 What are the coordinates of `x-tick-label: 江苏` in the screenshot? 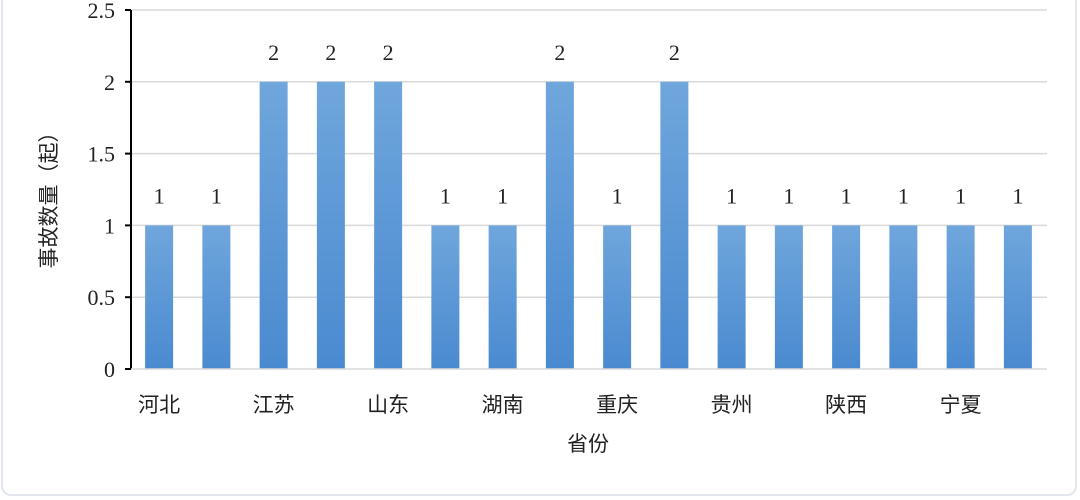 It's located at (274, 405).